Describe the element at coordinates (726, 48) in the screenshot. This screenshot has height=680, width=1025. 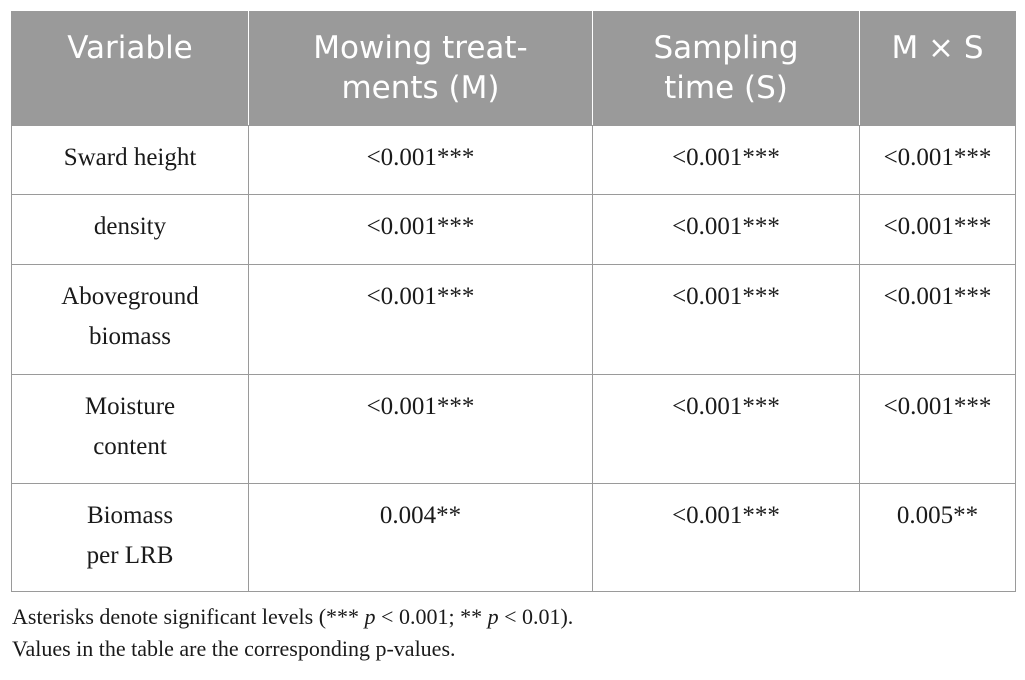
I see `header-sampling-line-1: Sampling` at that location.